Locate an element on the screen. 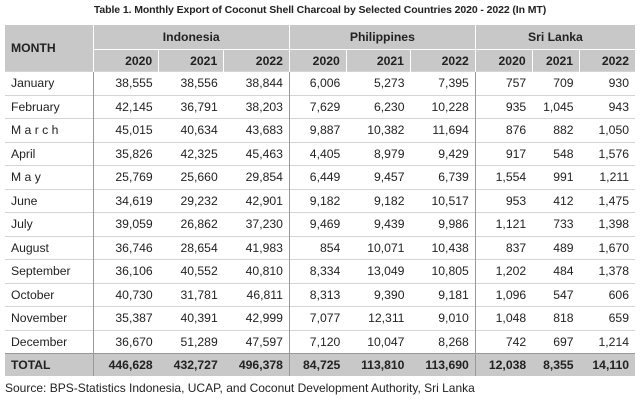  value-cell: 42,325 is located at coordinates (191, 153).